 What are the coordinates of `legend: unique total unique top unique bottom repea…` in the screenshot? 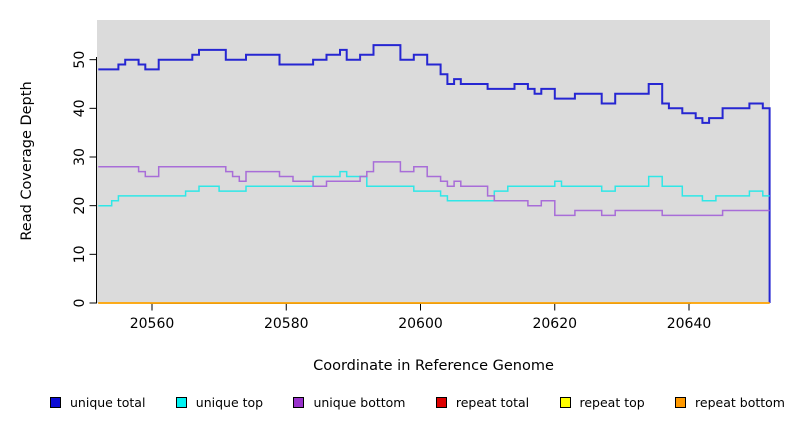 It's located at (417, 402).